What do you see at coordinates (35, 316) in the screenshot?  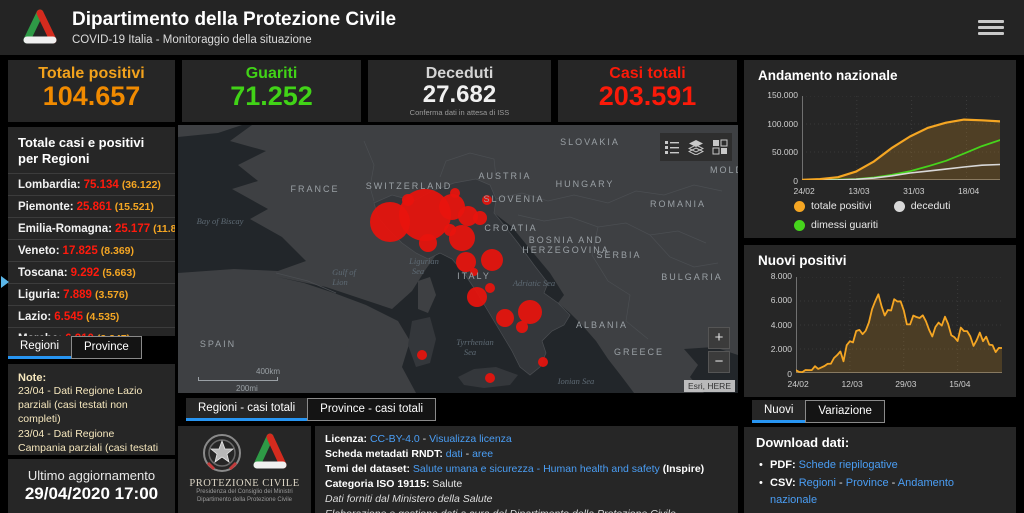 I see `region-name: Lazio:` at bounding box center [35, 316].